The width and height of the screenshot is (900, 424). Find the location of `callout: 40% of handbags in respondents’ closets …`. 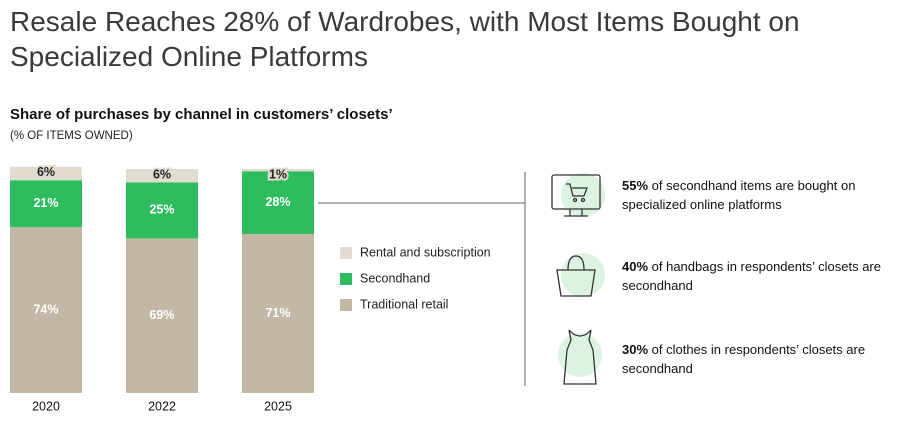

callout: 40% of handbags in respondents’ closets … is located at coordinates (757, 276).